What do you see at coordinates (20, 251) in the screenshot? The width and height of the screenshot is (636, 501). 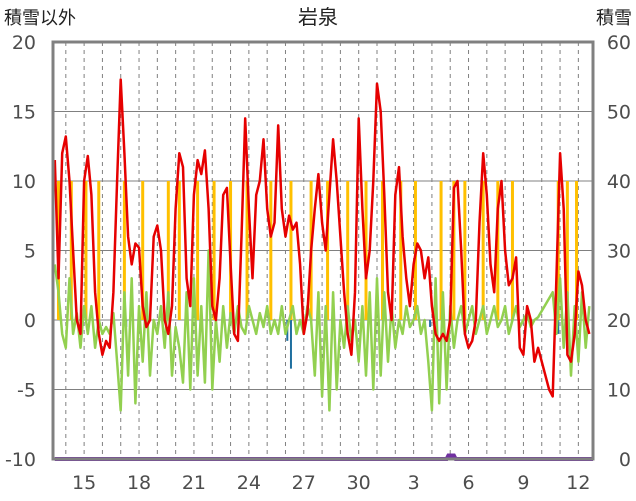 I see `left-axis: 20 15 10 5 0 -5 -10` at bounding box center [20, 251].